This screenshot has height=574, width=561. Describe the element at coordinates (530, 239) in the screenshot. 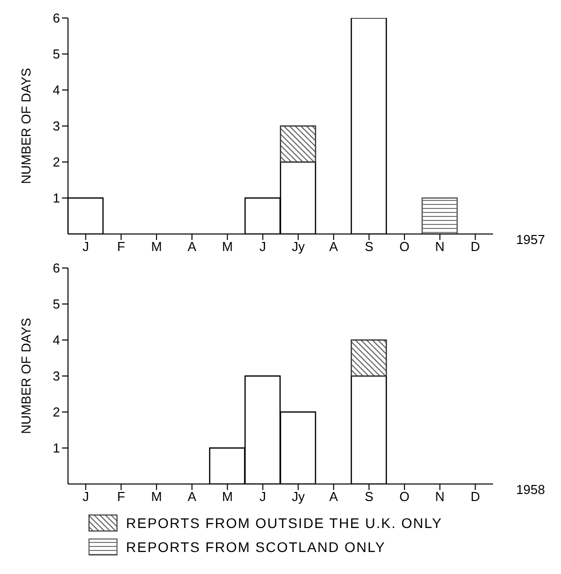

I see `text: 1957` at that location.